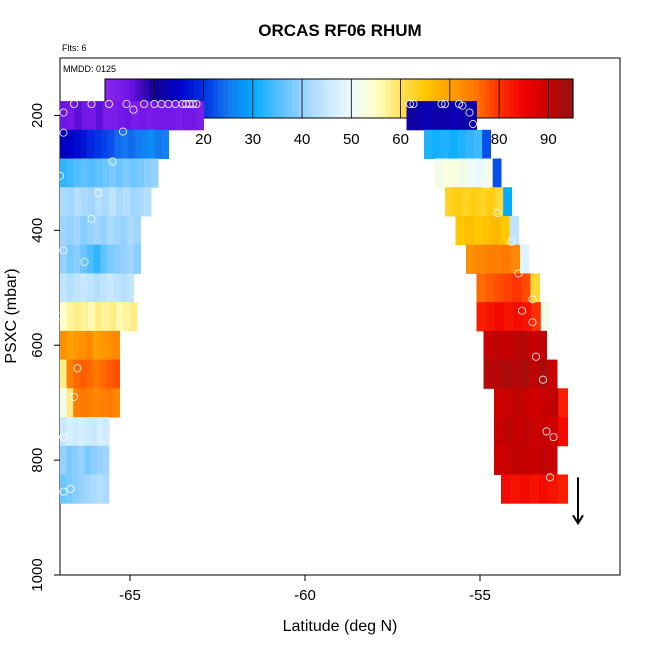 The height and width of the screenshot is (650, 650). What do you see at coordinates (37, 115) in the screenshot?
I see `y-tick-label: 200` at bounding box center [37, 115].